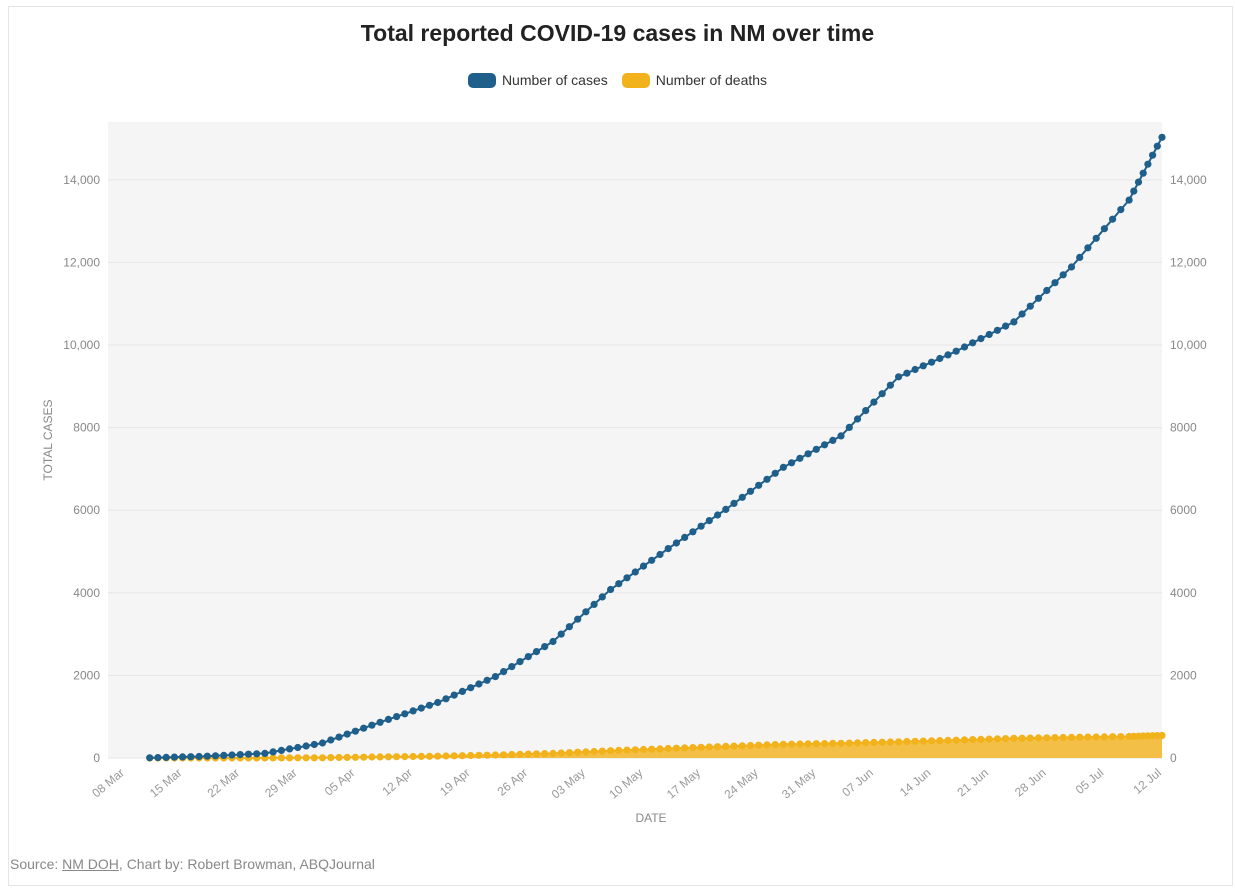  What do you see at coordinates (166, 783) in the screenshot?
I see `x-tick-label: 15 Mar` at bounding box center [166, 783].